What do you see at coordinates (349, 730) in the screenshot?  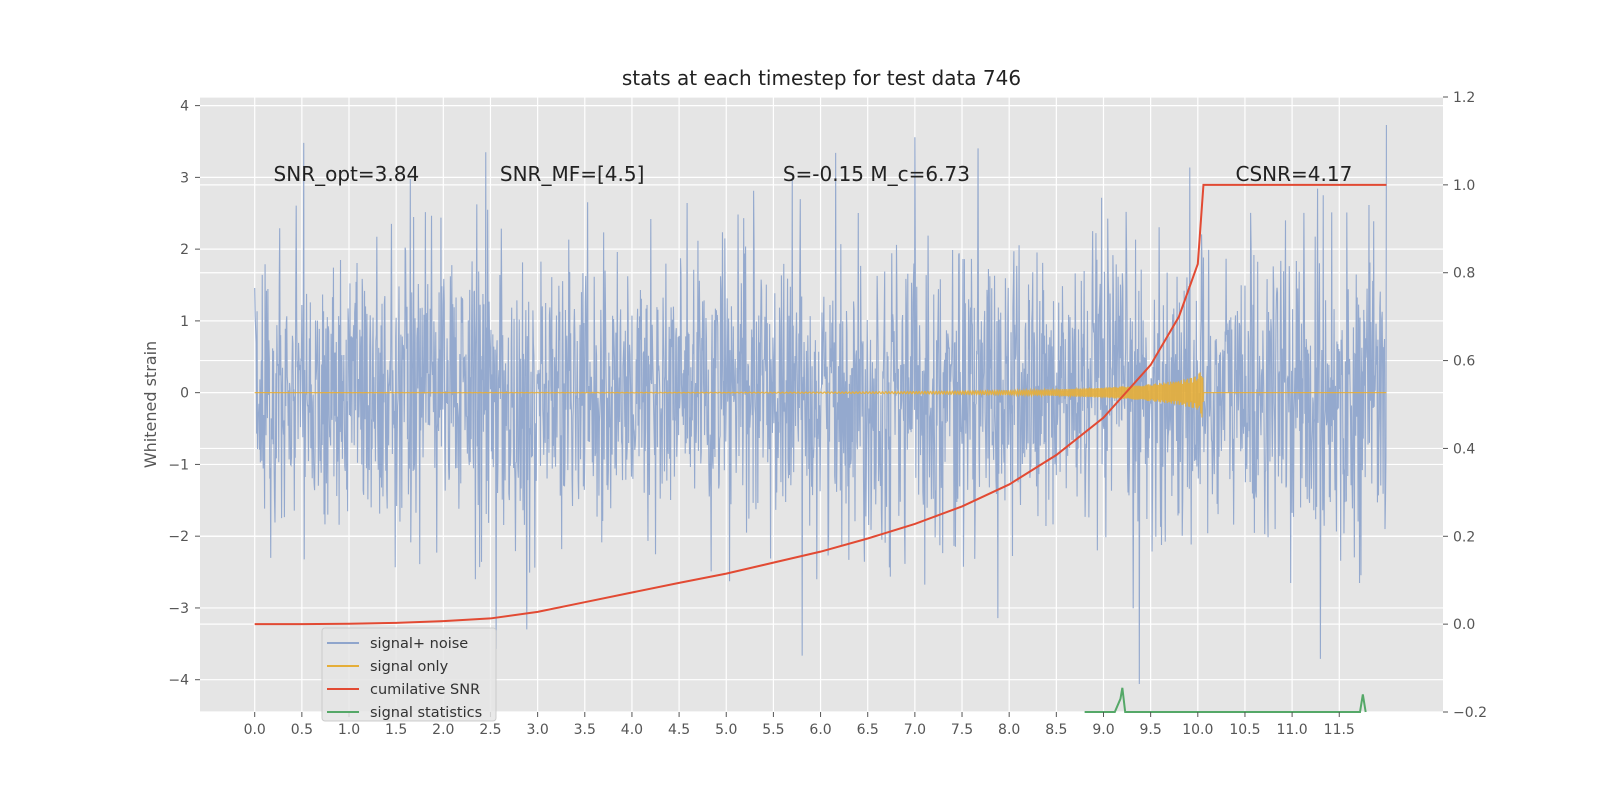 I see `x-tick-label: 1.0` at bounding box center [349, 730].